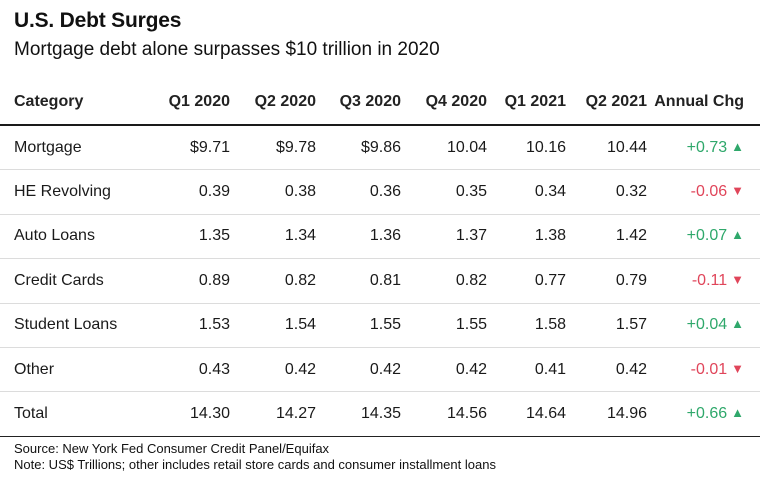 Image resolution: width=760 pixels, height=485 pixels. Describe the element at coordinates (606, 281) in the screenshot. I see `table-cell: 0.79` at that location.